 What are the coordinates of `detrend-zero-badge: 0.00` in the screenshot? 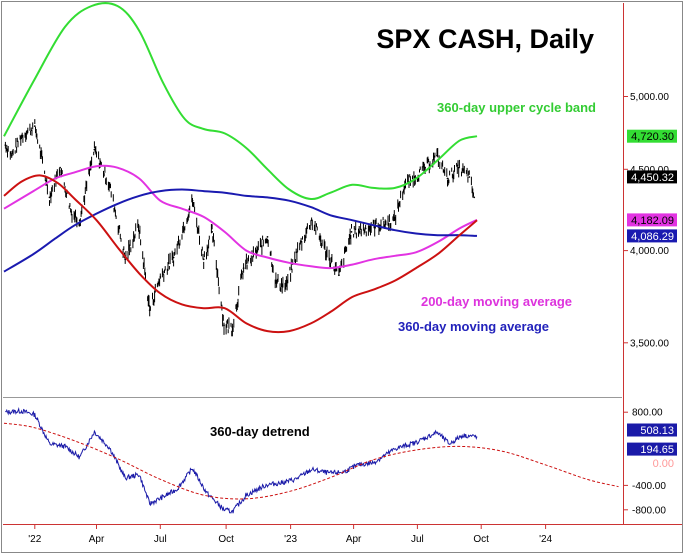 It's located at (663, 464).